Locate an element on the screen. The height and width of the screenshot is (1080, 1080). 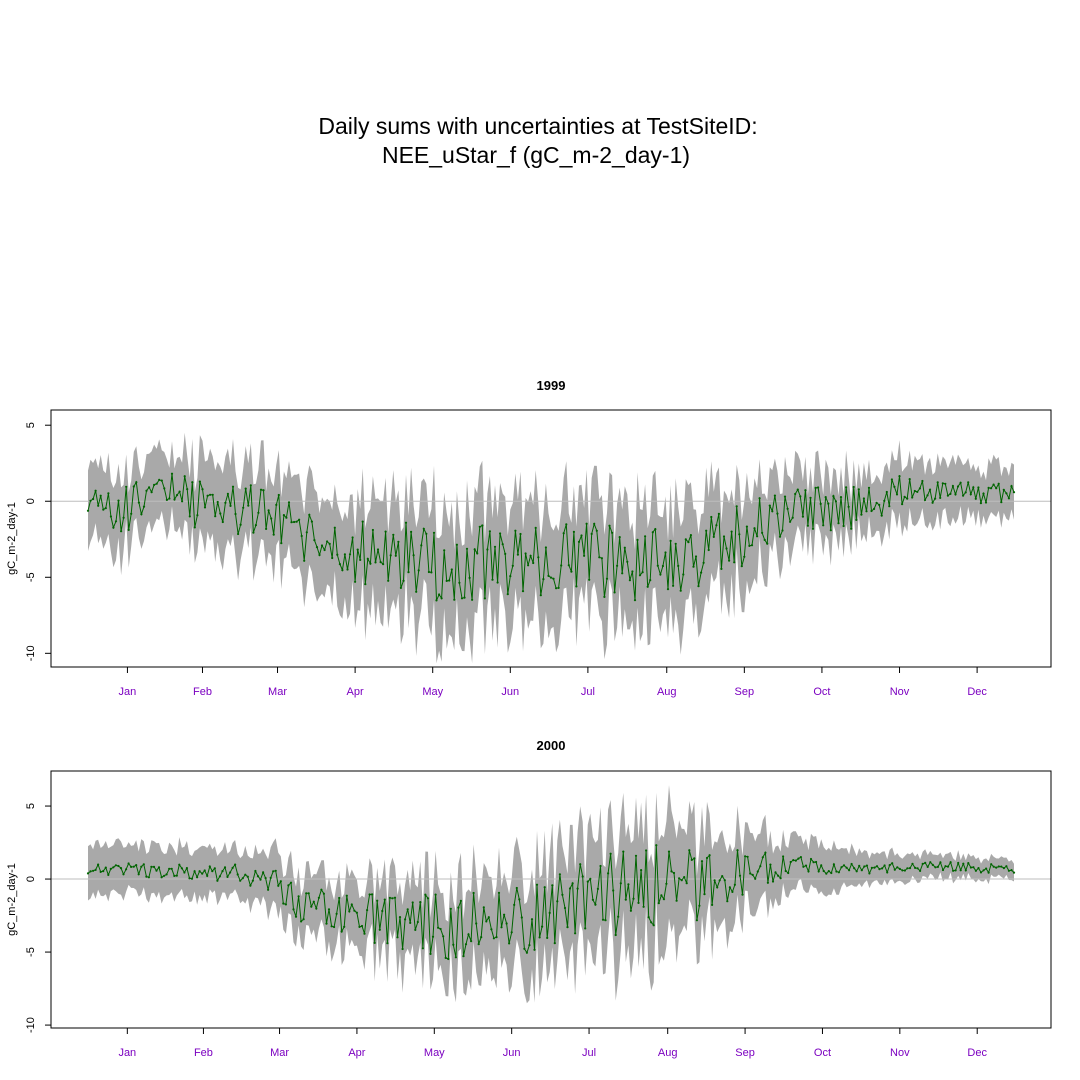
x-tick-label-jul: Jul is located at coordinates (589, 1053).